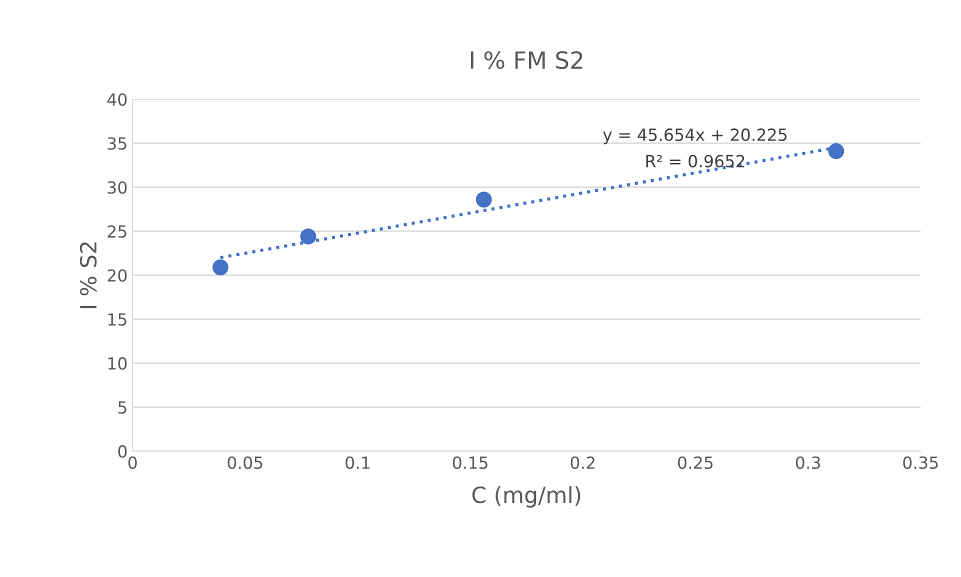 This screenshot has height=577, width=961. Describe the element at coordinates (245, 462) in the screenshot. I see `x-tick-label: 0.05` at that location.